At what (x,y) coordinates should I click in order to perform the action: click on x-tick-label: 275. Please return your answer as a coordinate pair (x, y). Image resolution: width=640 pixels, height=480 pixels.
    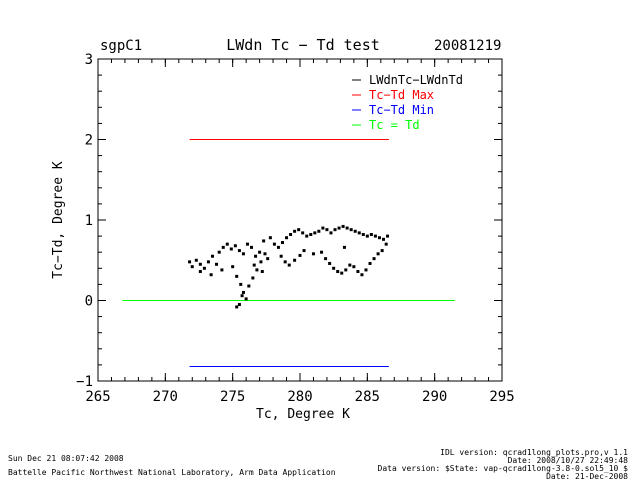
    Looking at the image, I should click on (232, 397).